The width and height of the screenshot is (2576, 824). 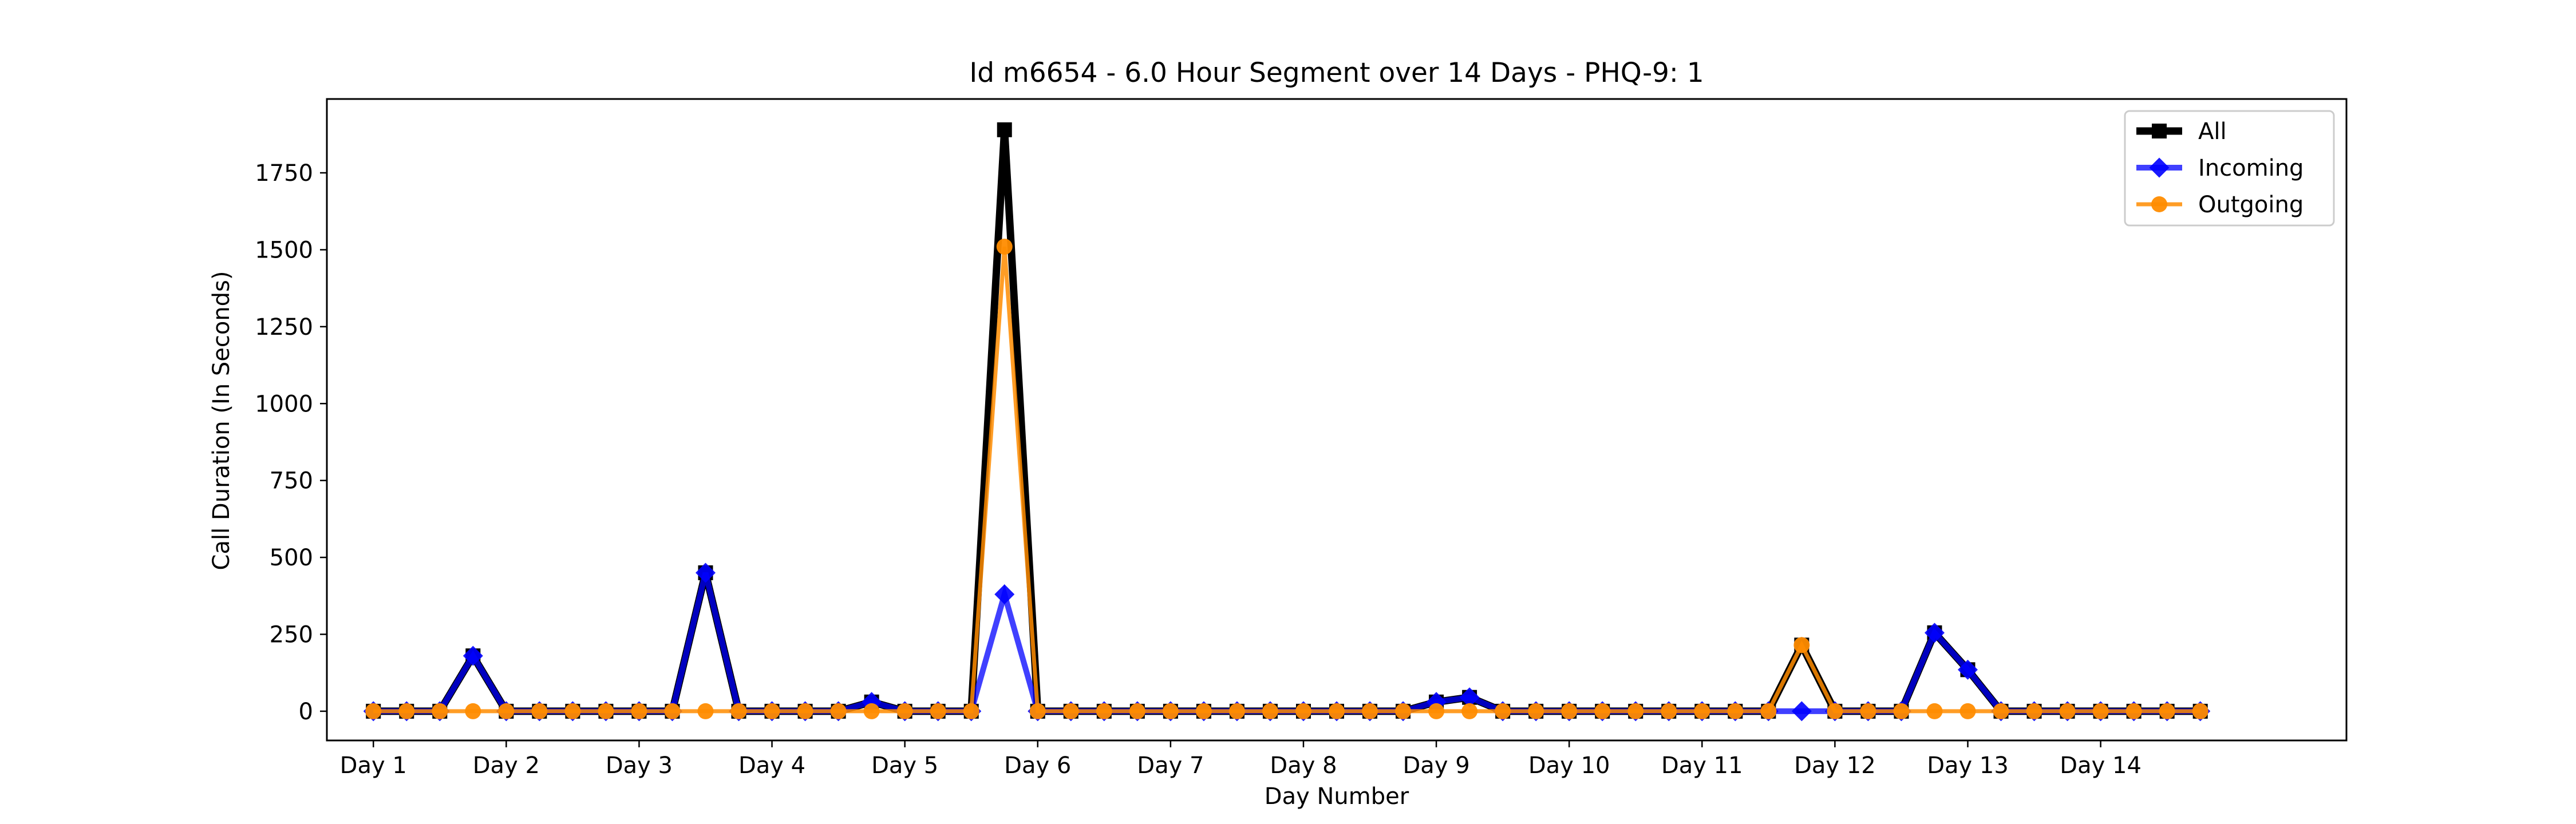 What do you see at coordinates (2220, 168) in the screenshot?
I see `legend-item-incoming: Incoming` at bounding box center [2220, 168].